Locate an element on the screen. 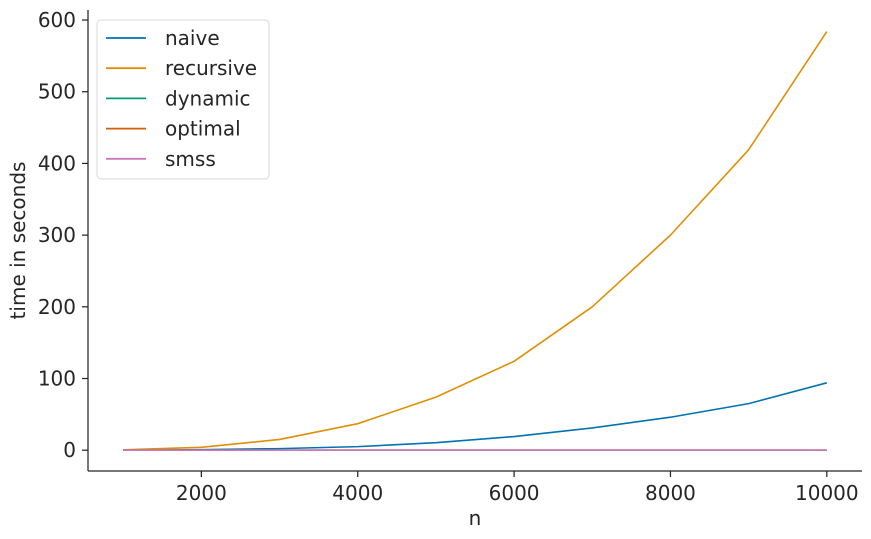  x-tick-label: 6000 is located at coordinates (514, 493).